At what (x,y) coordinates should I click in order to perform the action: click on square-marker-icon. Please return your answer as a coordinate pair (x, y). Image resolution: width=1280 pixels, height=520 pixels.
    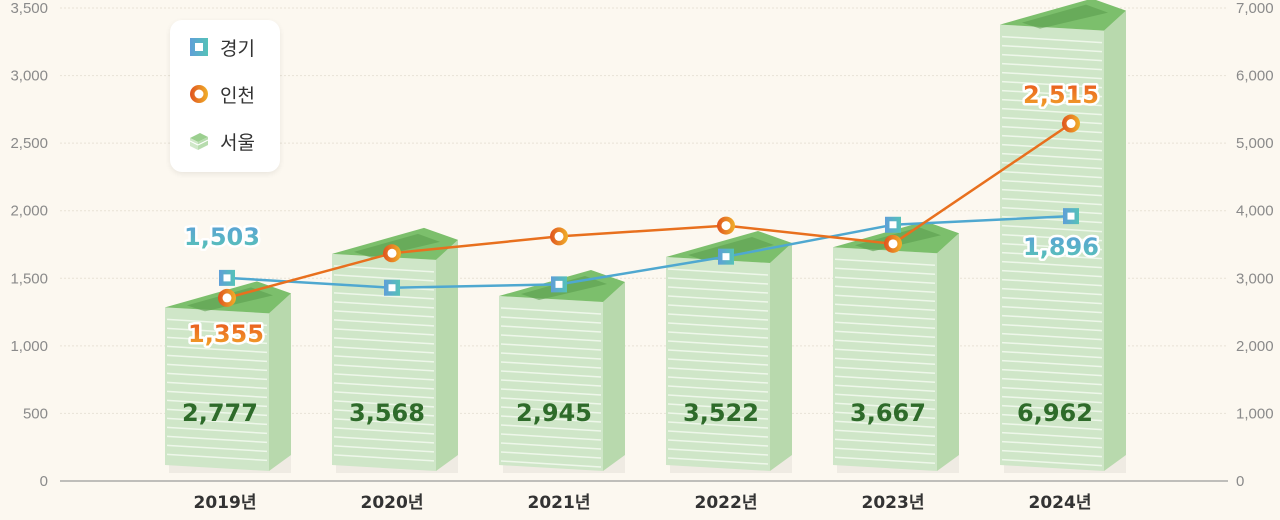
    Looking at the image, I should click on (199, 47).